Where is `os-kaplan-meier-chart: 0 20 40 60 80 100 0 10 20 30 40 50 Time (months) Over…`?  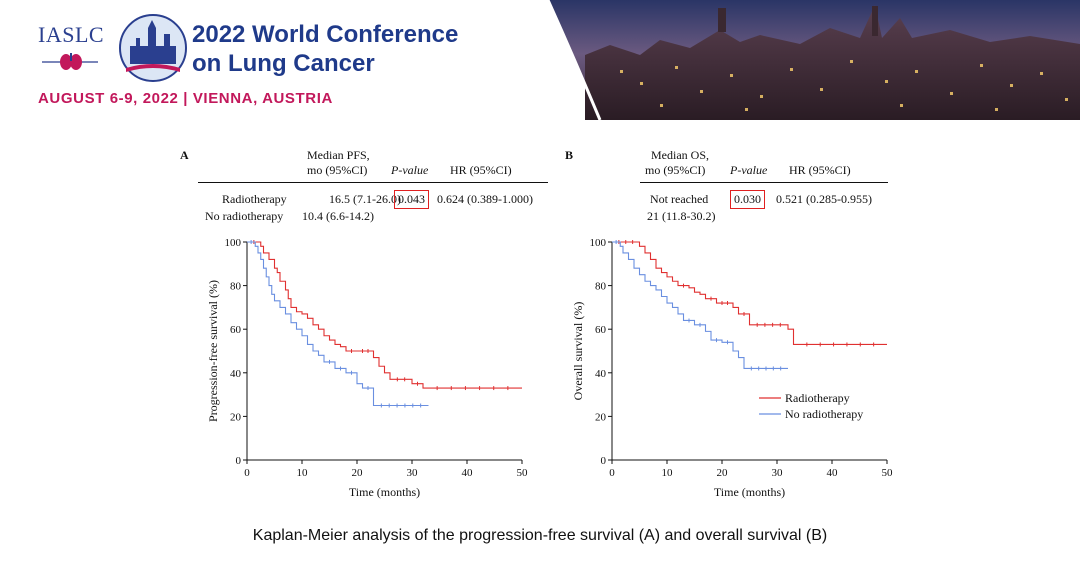 os-kaplan-meier-chart: 0 20 40 60 80 100 0 10 20 30 40 50 Time (months) Over… is located at coordinates (732, 368).